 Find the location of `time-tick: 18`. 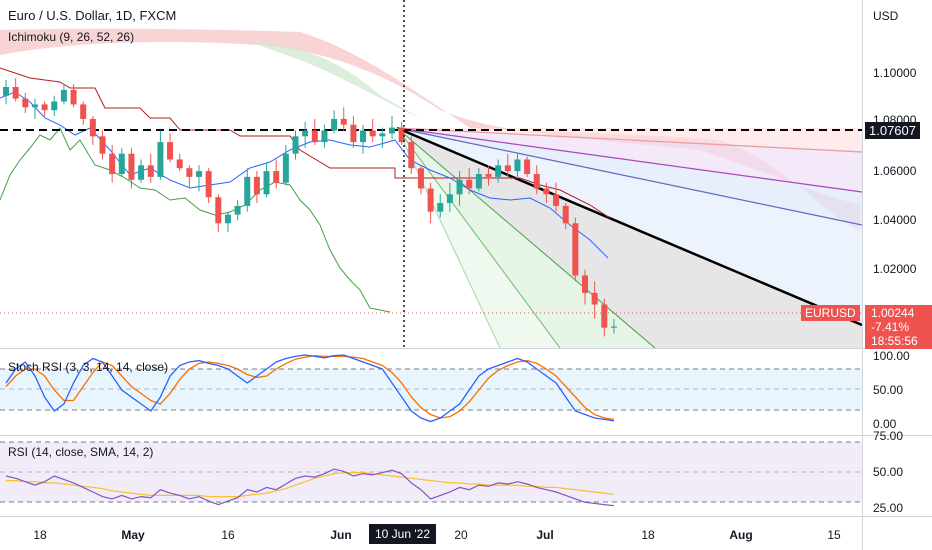

time-tick: 18 is located at coordinates (40, 535).